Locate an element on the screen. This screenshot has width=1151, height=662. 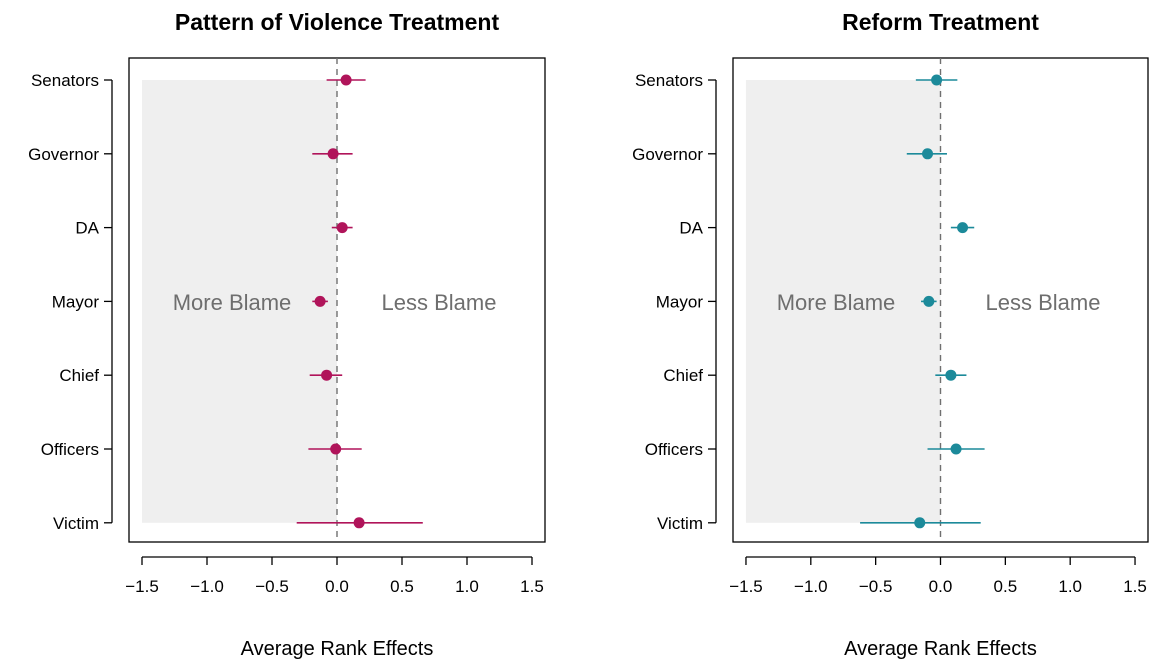
shaded-region is located at coordinates (239, 301).